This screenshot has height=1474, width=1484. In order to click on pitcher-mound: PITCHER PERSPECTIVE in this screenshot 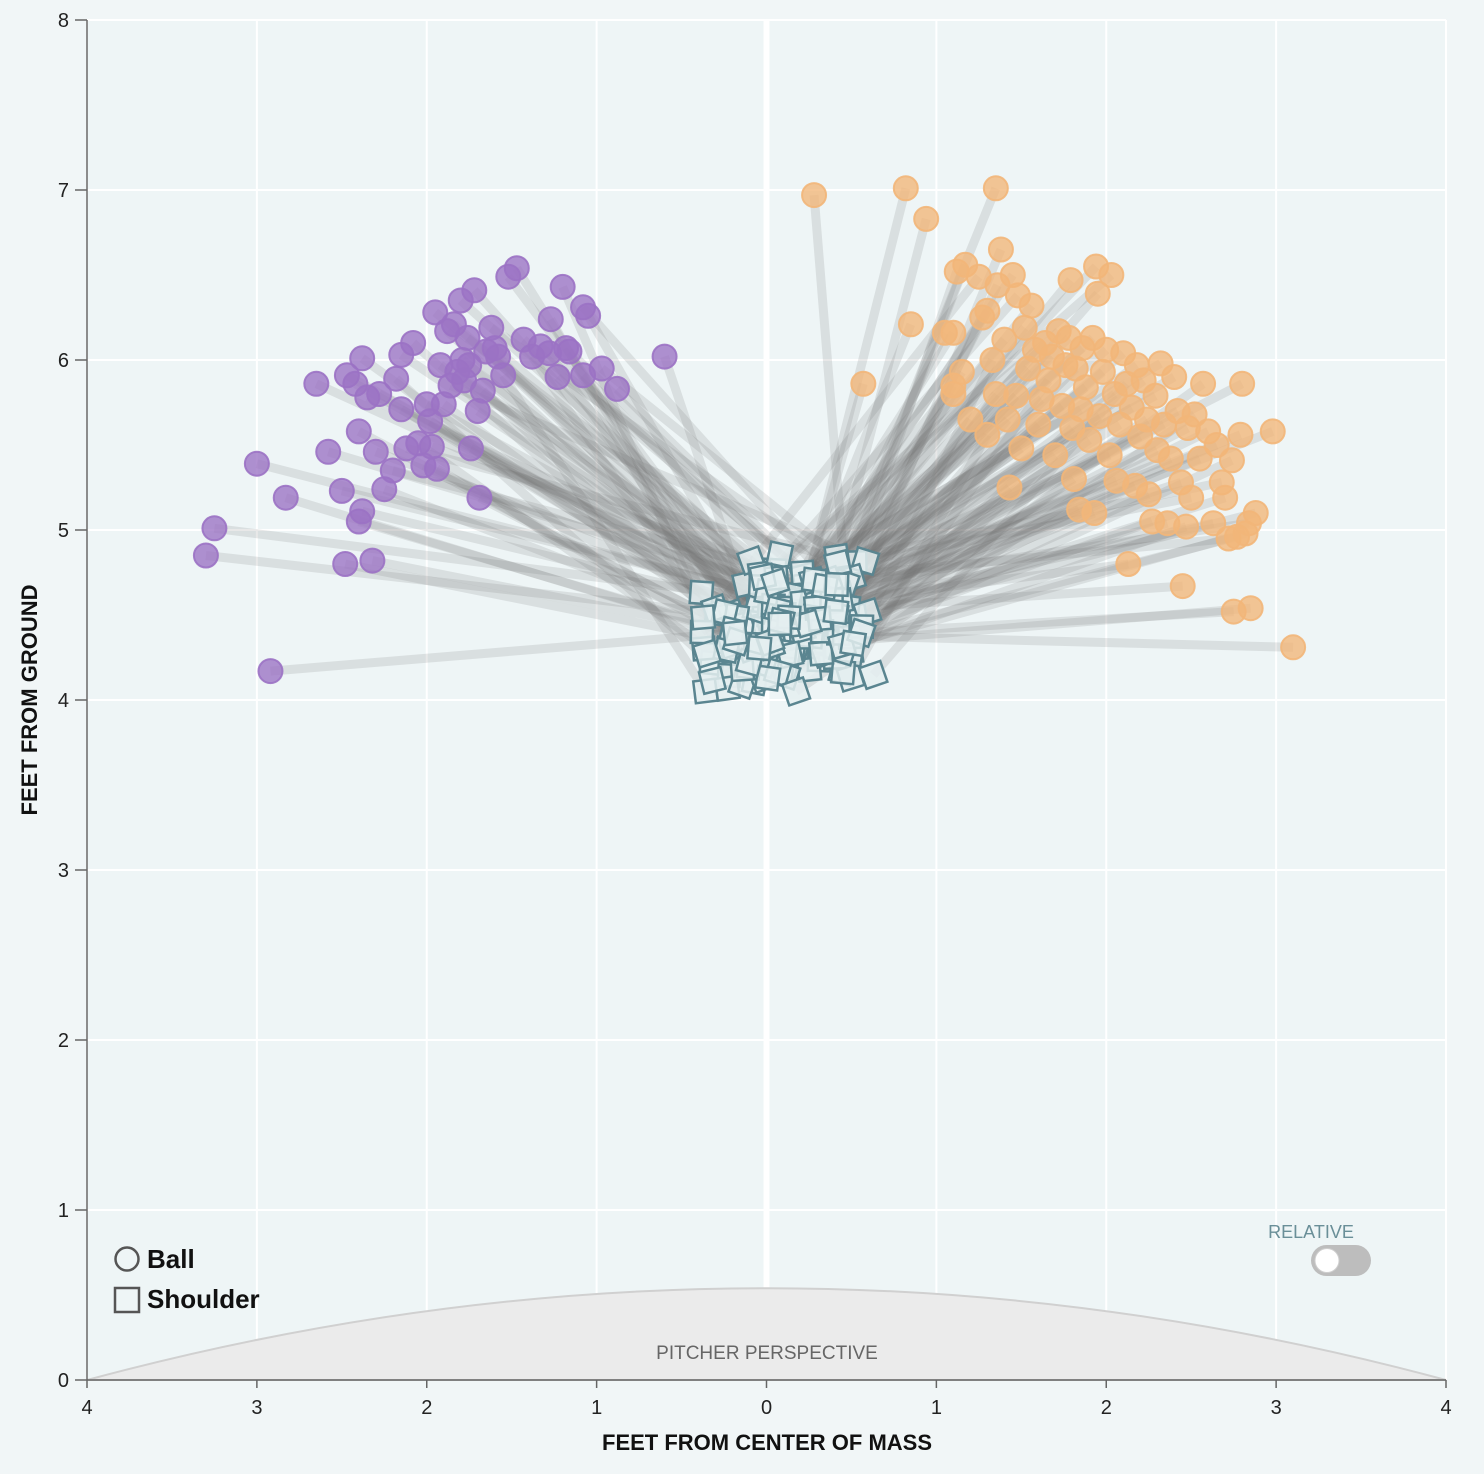, I will do `click(766, 1334)`.